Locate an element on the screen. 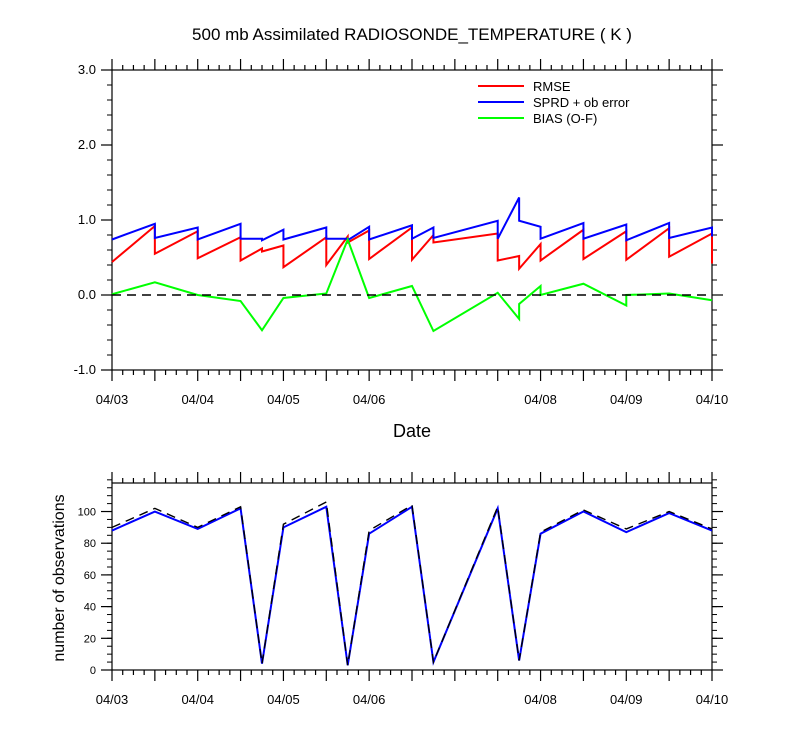 The height and width of the screenshot is (750, 800). top-x-tick-label: 04/04 is located at coordinates (197, 399).